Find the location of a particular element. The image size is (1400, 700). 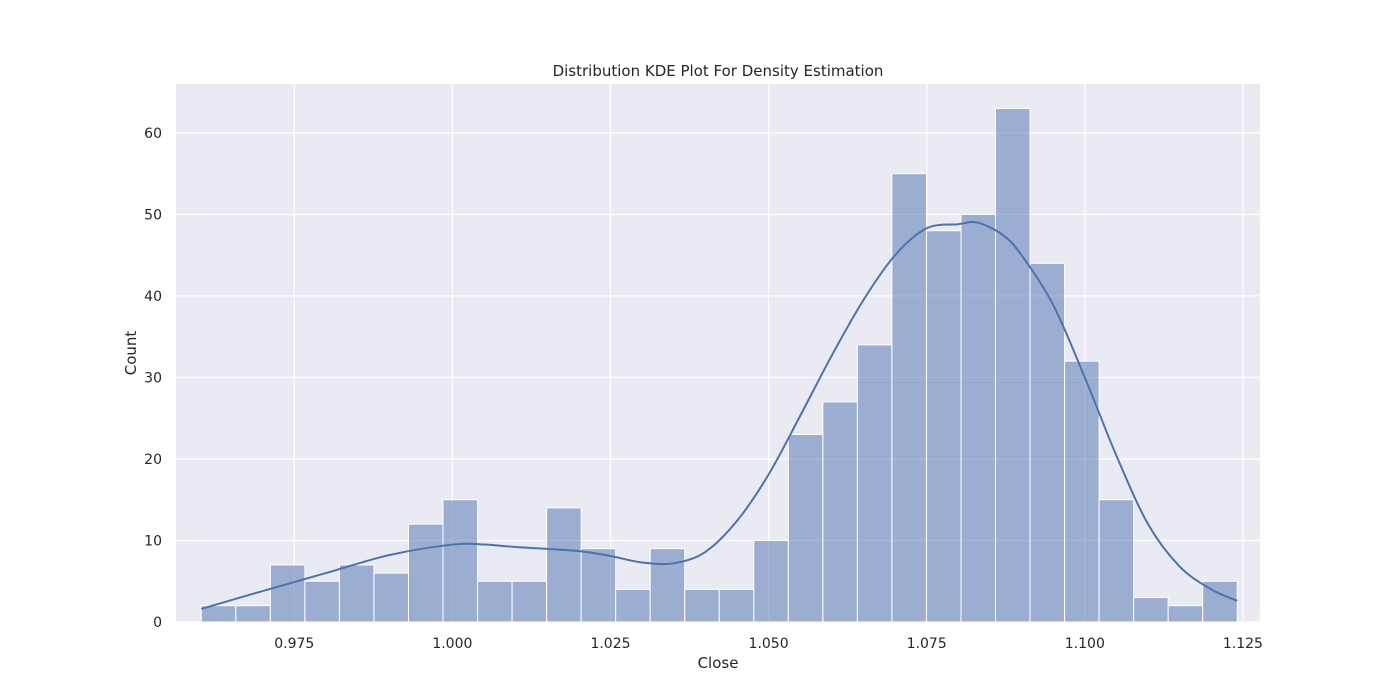

x-tick-label: 0.975 is located at coordinates (294, 644).